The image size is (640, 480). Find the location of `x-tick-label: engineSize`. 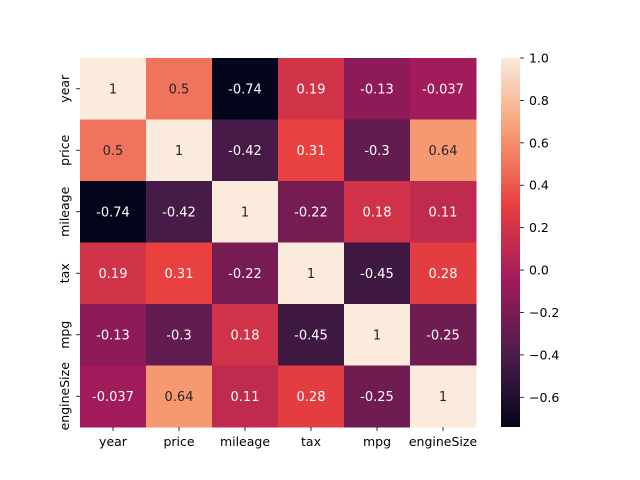

x-tick-label: engineSize is located at coordinates (443, 441).